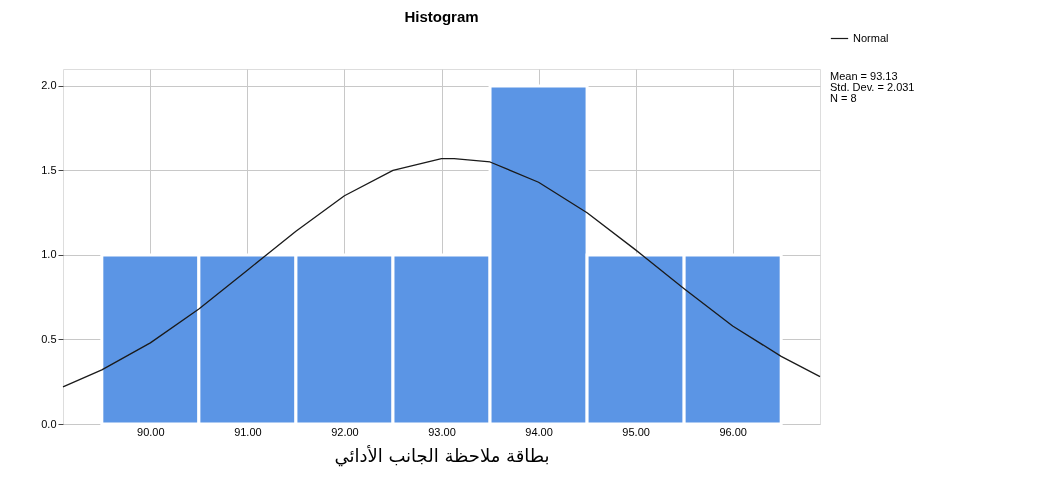 The image size is (1059, 487). What do you see at coordinates (636, 431) in the screenshot?
I see `x-tick-label: 95.00` at bounding box center [636, 431].